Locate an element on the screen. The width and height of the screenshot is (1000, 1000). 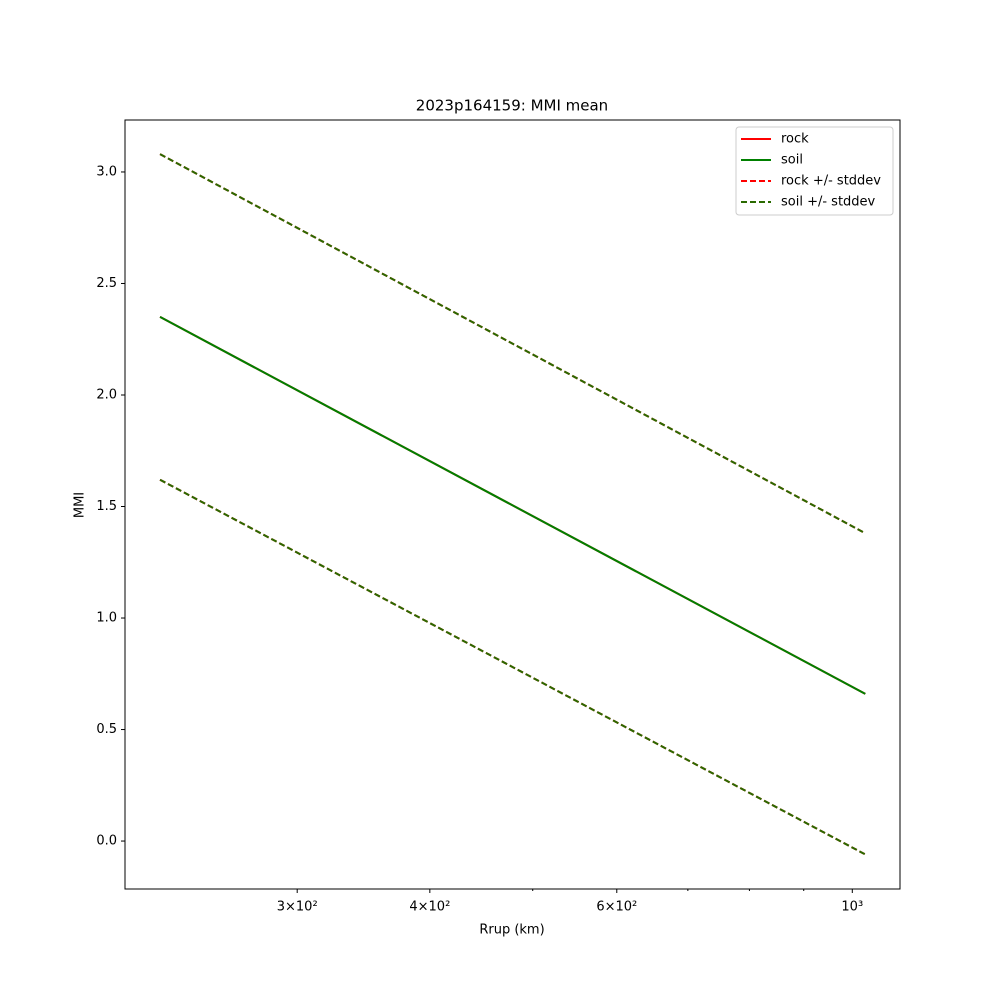
y-tick-label: 1.0 is located at coordinates (106, 618).